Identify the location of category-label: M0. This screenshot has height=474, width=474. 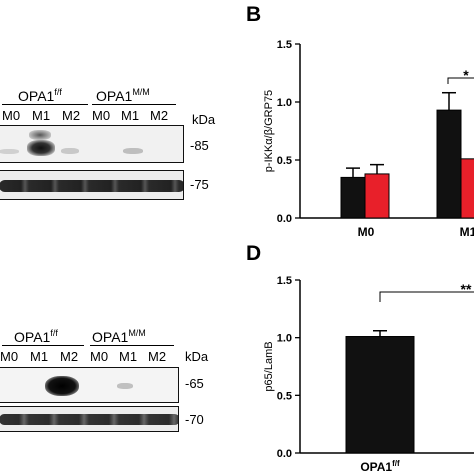
(366, 232).